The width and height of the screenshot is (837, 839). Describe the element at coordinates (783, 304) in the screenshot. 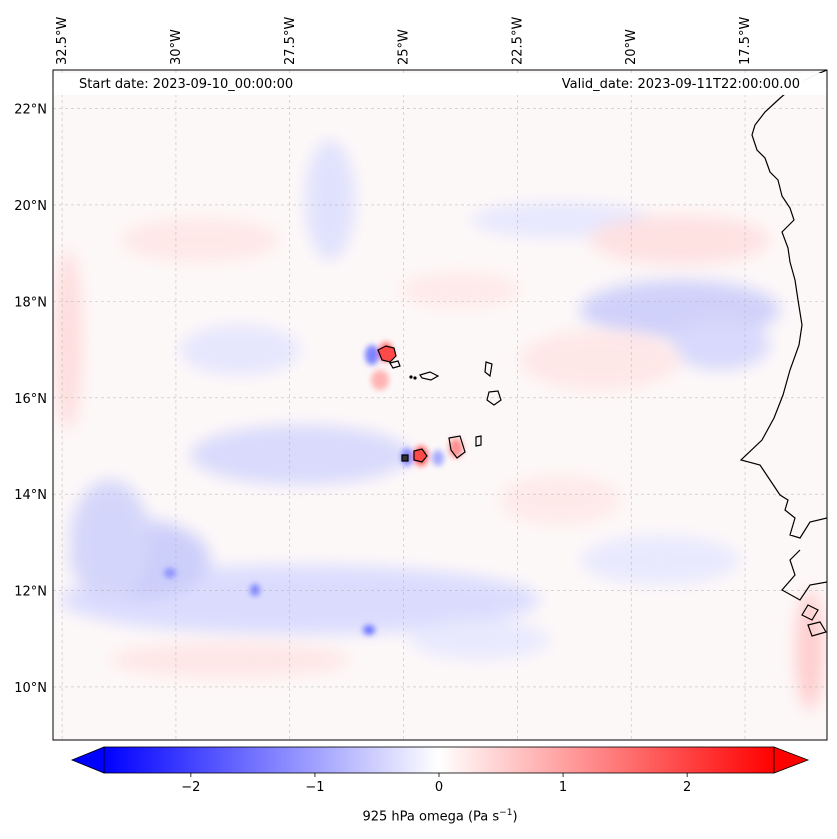

I see `african-coastline` at that location.